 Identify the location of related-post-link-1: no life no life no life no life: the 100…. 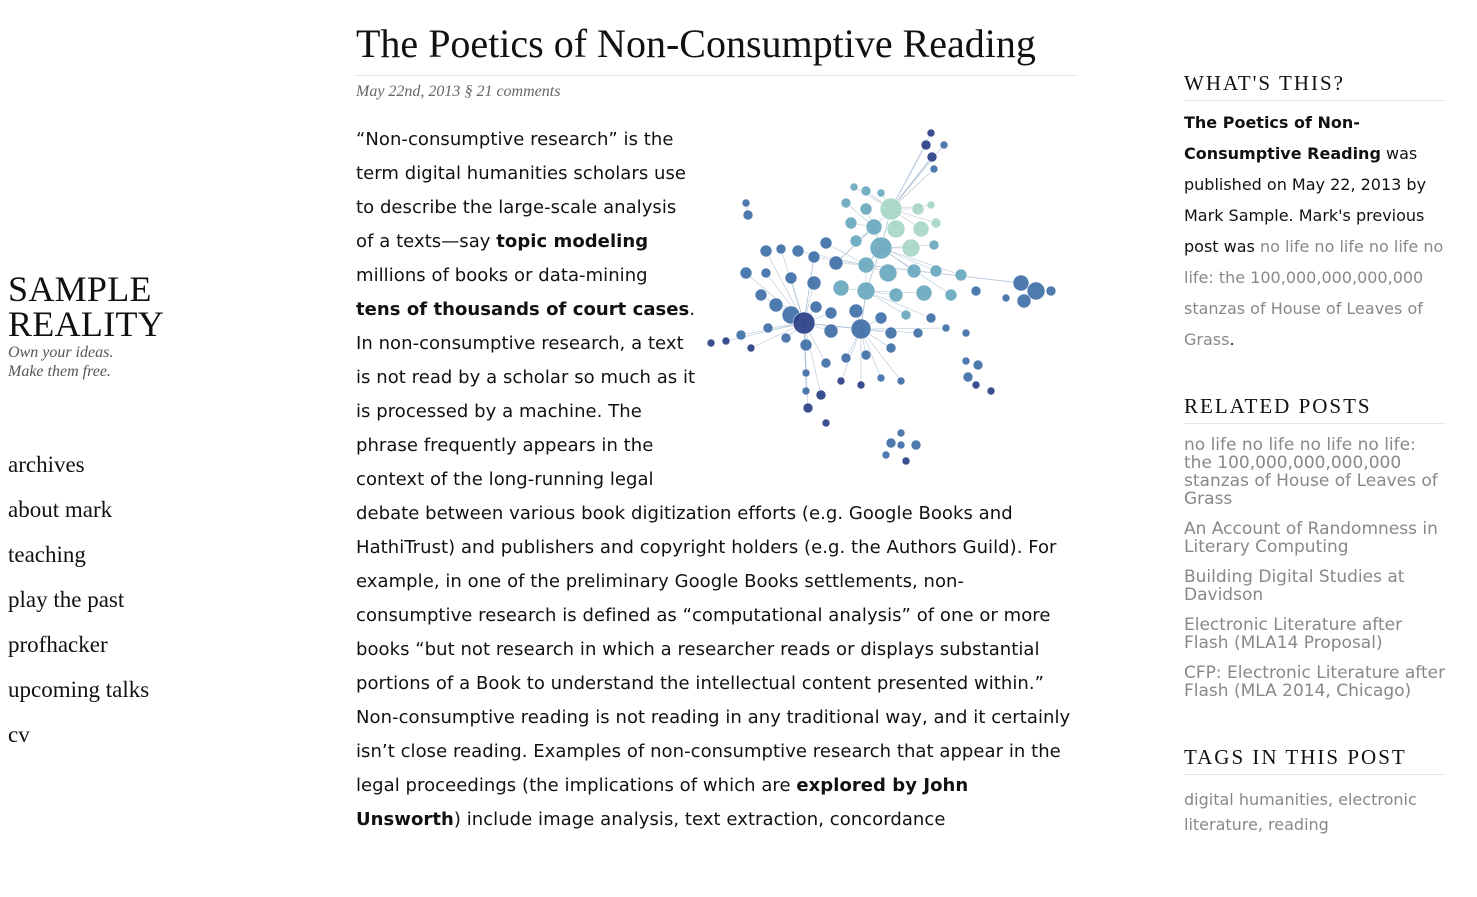
(1311, 472).